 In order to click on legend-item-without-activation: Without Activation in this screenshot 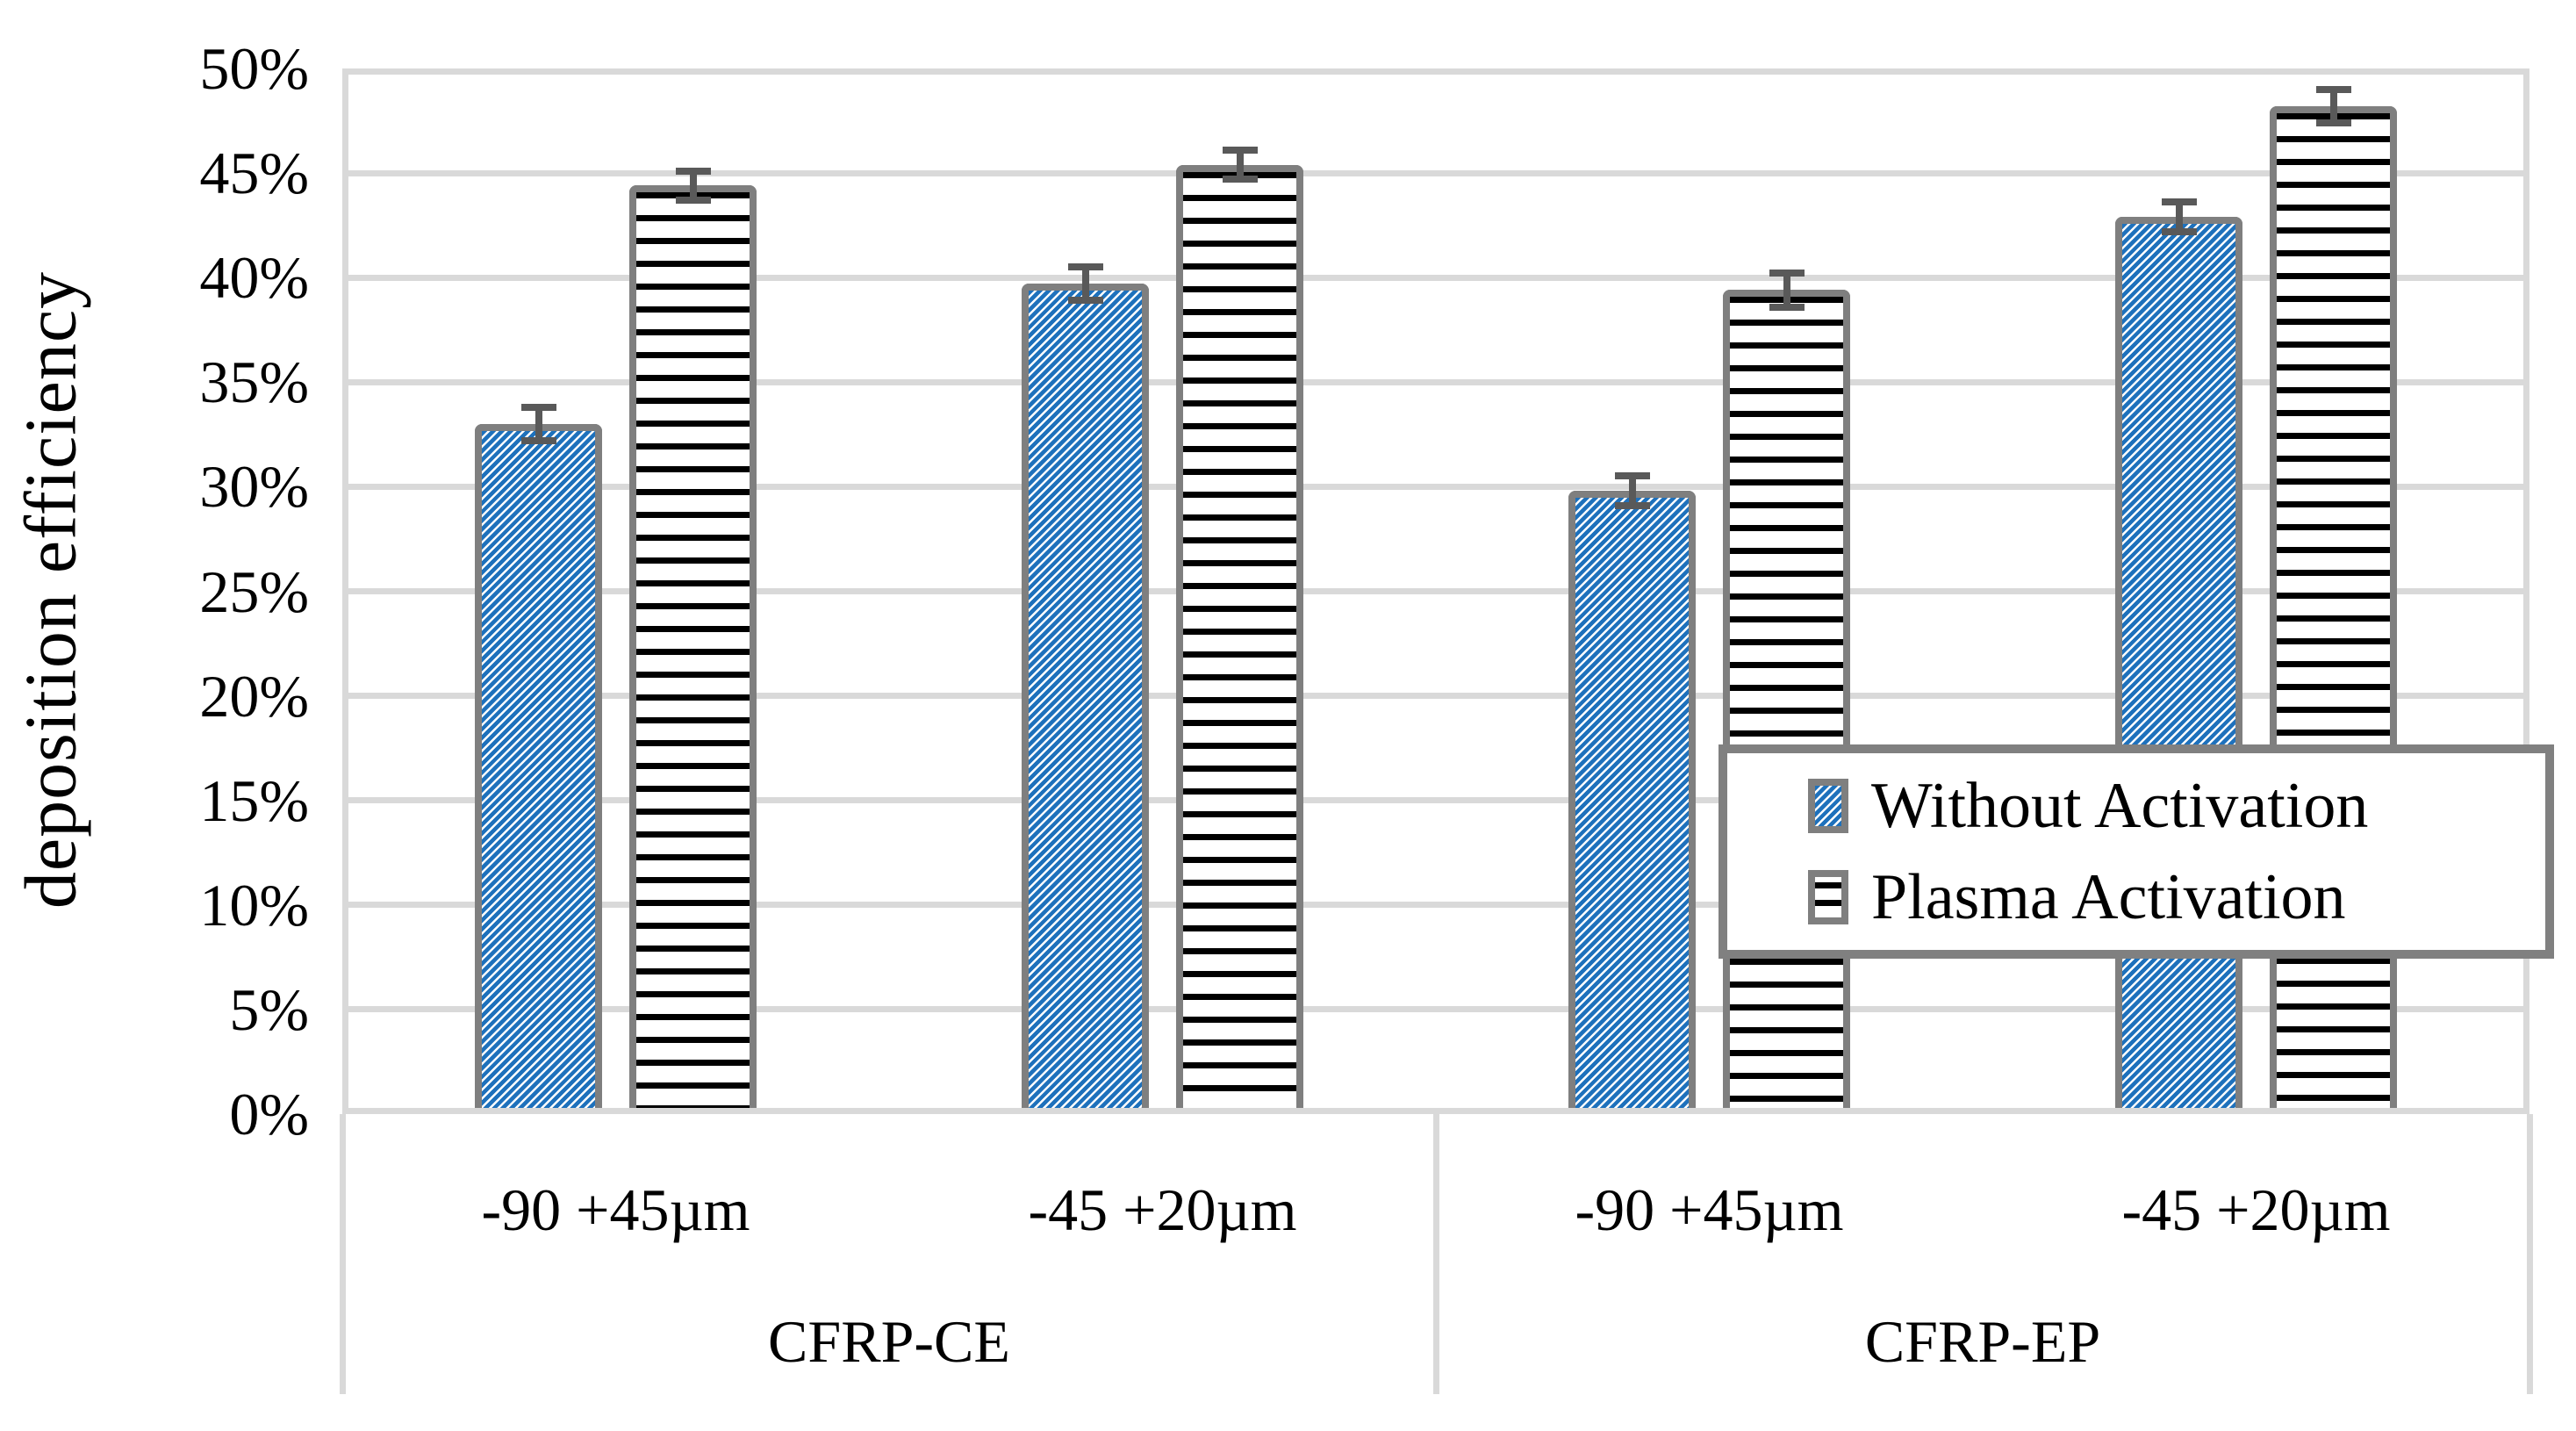, I will do `click(2177, 805)`.